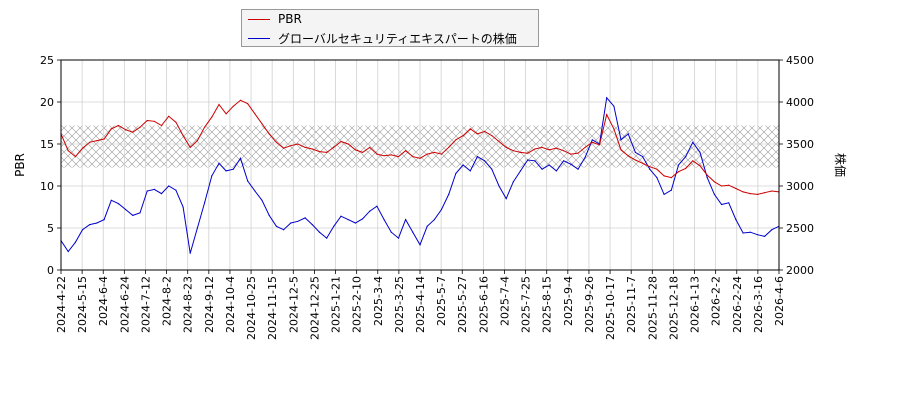 This screenshot has height=400, width=900. What do you see at coordinates (293, 304) in the screenshot?
I see `x-tick-label: 2024-12-5` at bounding box center [293, 304].